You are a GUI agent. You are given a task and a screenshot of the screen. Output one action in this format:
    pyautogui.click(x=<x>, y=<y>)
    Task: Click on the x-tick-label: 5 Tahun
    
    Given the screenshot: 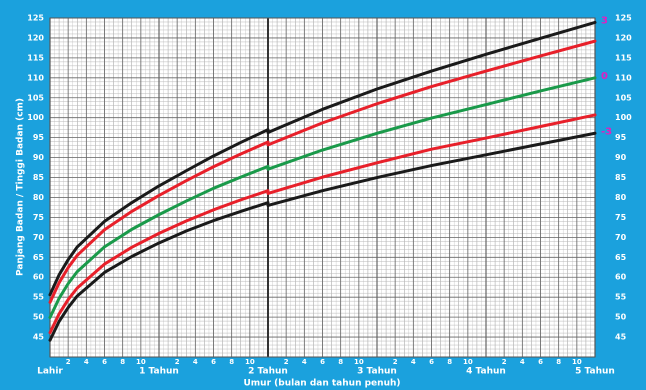 What is the action you would take?
    pyautogui.click(x=595, y=372)
    